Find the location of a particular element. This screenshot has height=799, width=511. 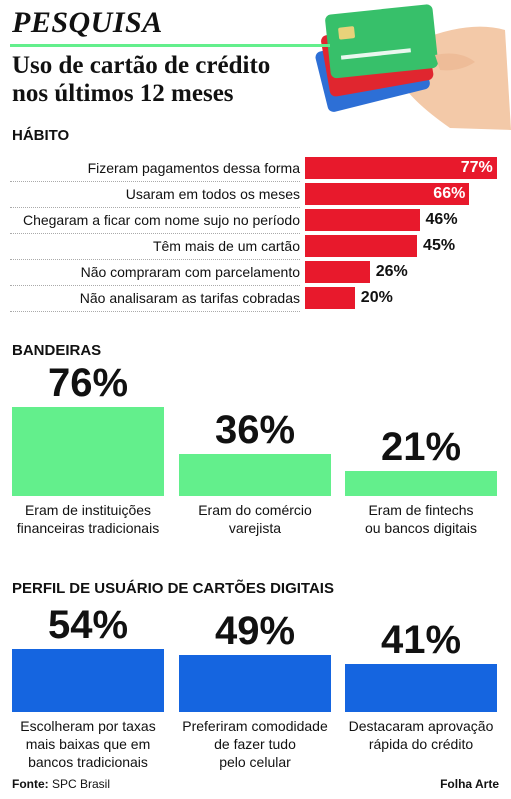

category-label: rápida do crédito is located at coordinates (421, 744).